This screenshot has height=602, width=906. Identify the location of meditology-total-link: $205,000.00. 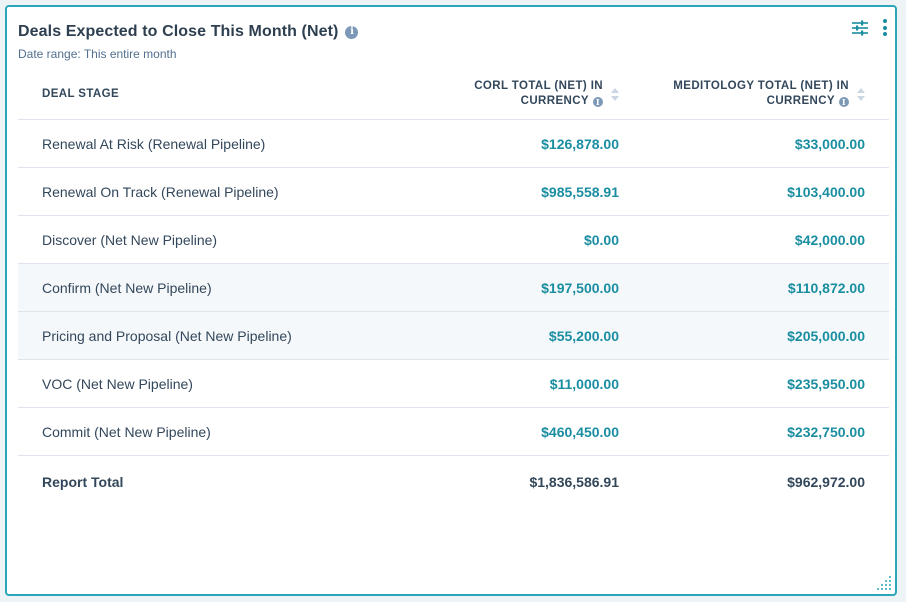
(766, 335).